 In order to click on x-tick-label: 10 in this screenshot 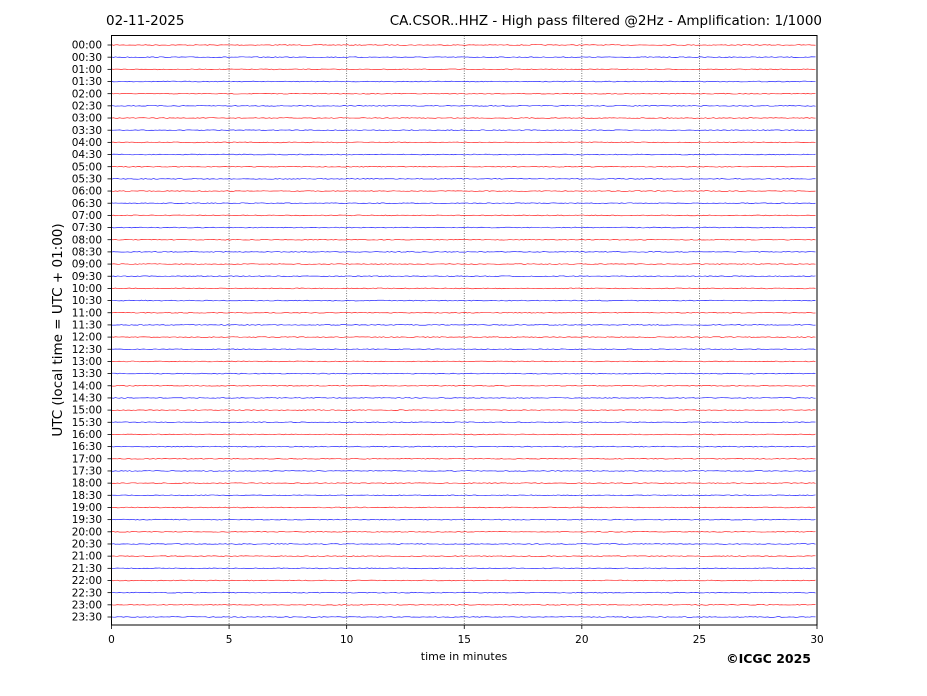, I will do `click(346, 640)`.